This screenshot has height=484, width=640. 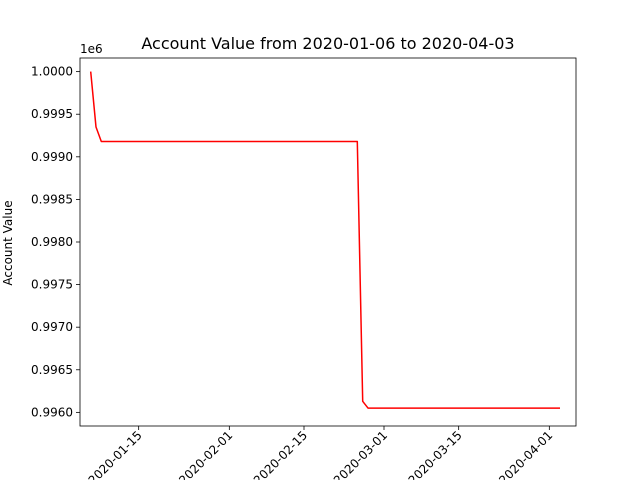 I want to click on y-tick-label: 0.9985, so click(x=52, y=199).